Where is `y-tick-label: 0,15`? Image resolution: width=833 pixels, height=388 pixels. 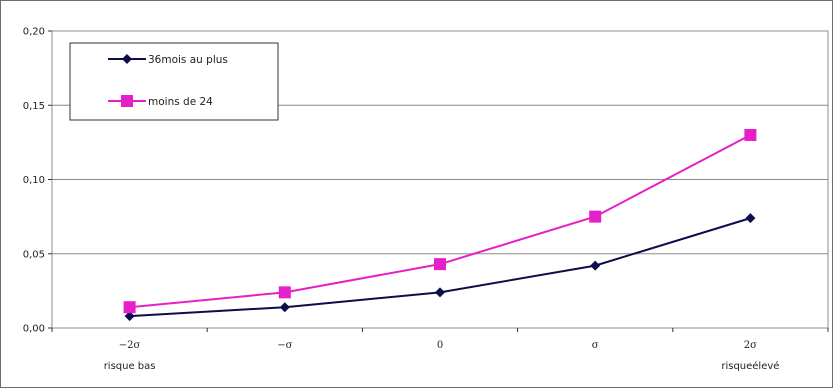 y-tick-label: 0,15 is located at coordinates (34, 106).